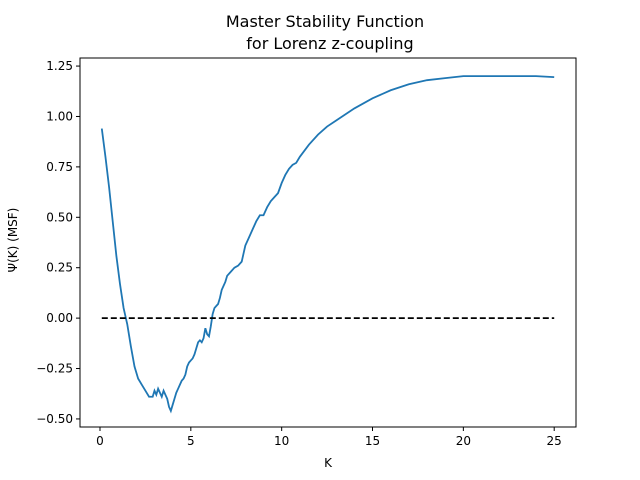 This screenshot has height=480, width=640. What do you see at coordinates (329, 43) in the screenshot?
I see `chart-title-line2: for Lorenz z-coupling` at bounding box center [329, 43].